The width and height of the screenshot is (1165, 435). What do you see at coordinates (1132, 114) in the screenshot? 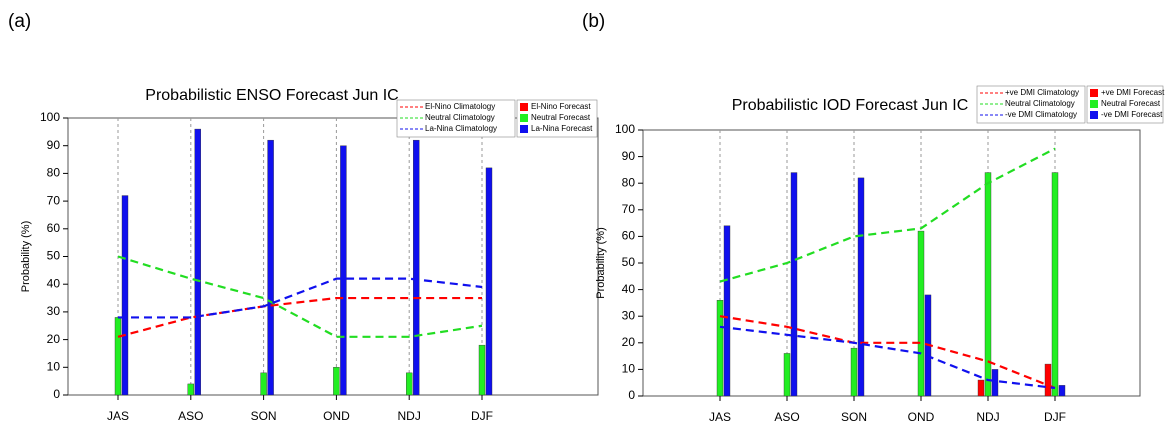
I see `legend-label: -ve DMI Forecast` at bounding box center [1132, 114].